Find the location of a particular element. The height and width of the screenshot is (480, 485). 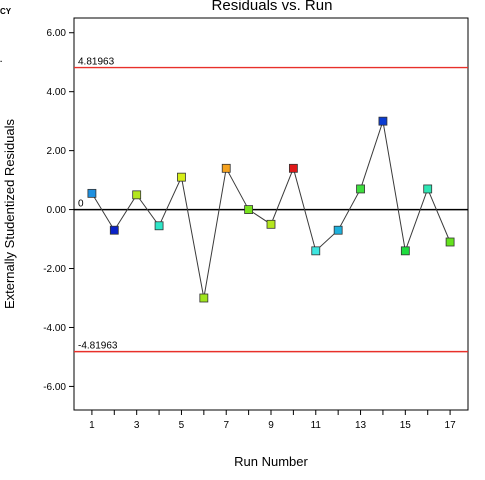

edge-text-mid: . is located at coordinates (1, 59).